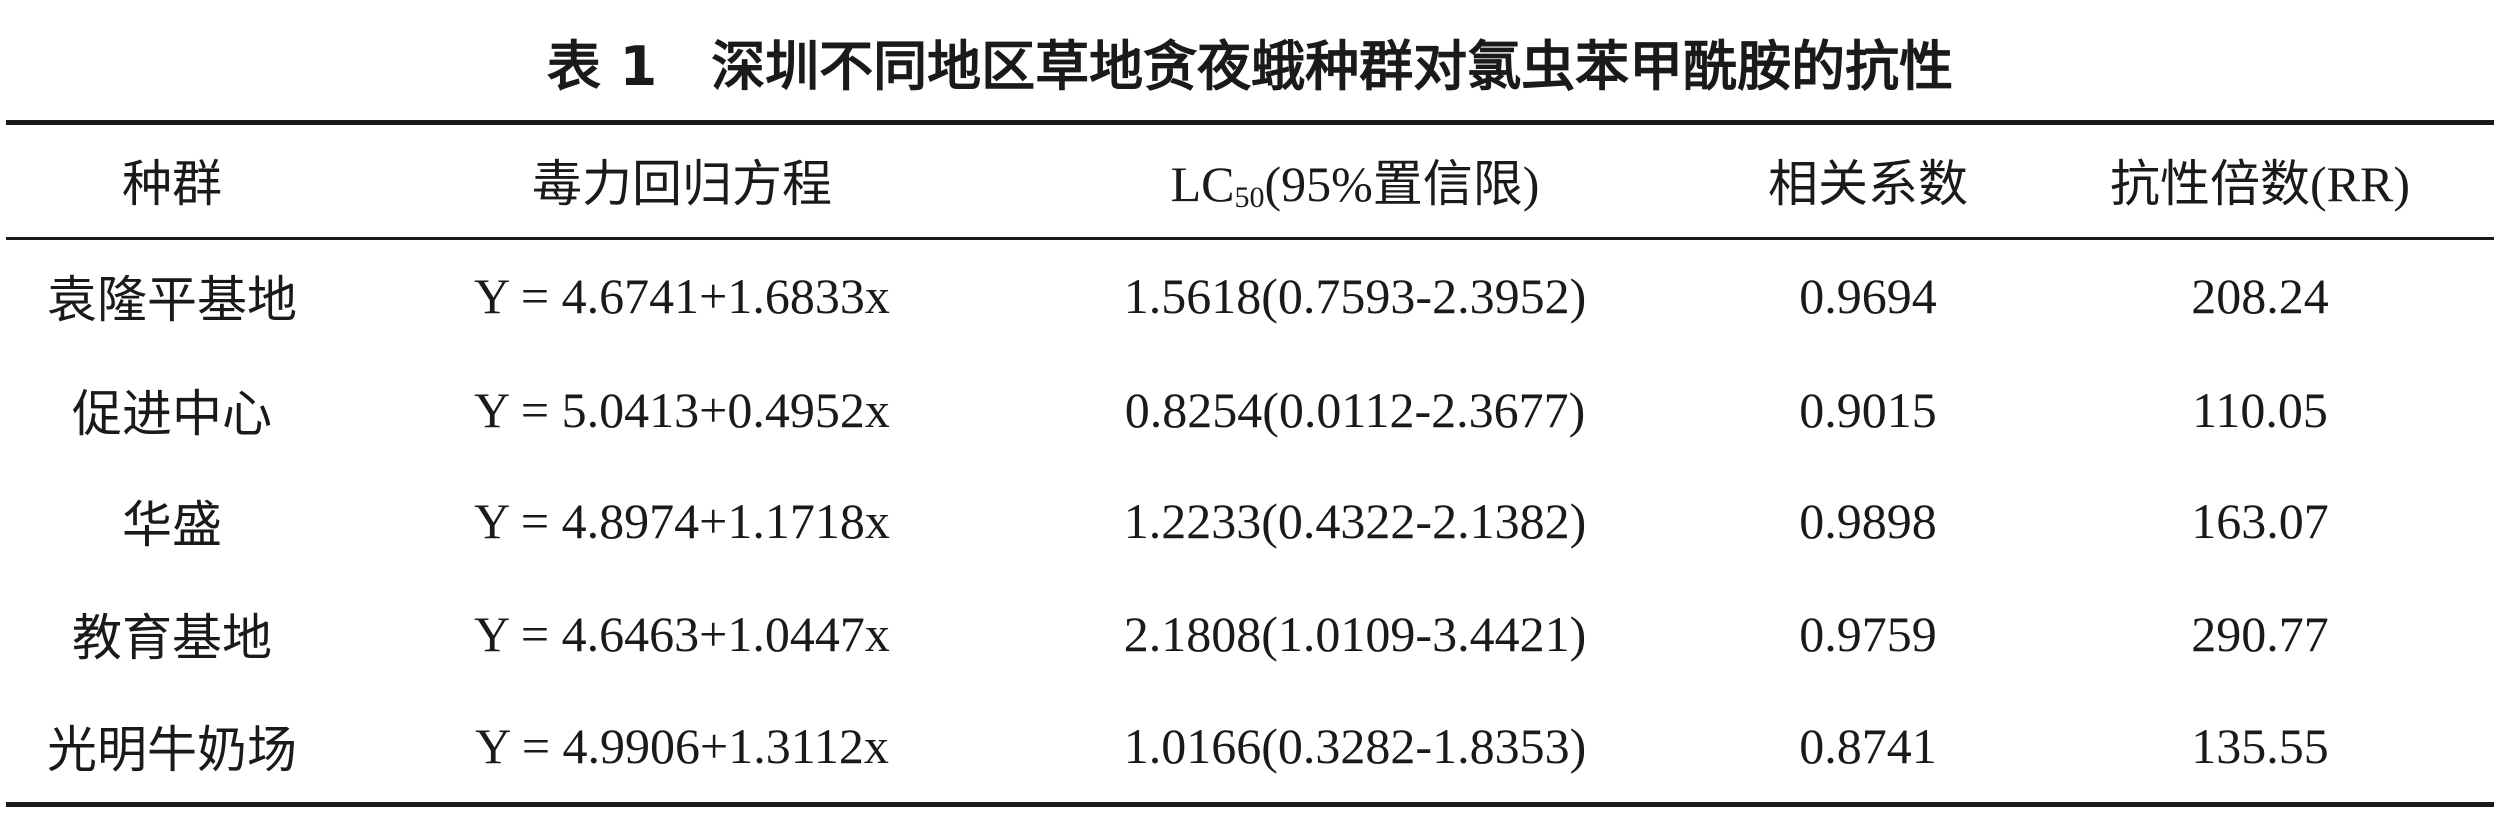 Image resolution: width=2500 pixels, height=816 pixels. What do you see at coordinates (1868, 184) in the screenshot?
I see `header-cell: 相关系数` at bounding box center [1868, 184].